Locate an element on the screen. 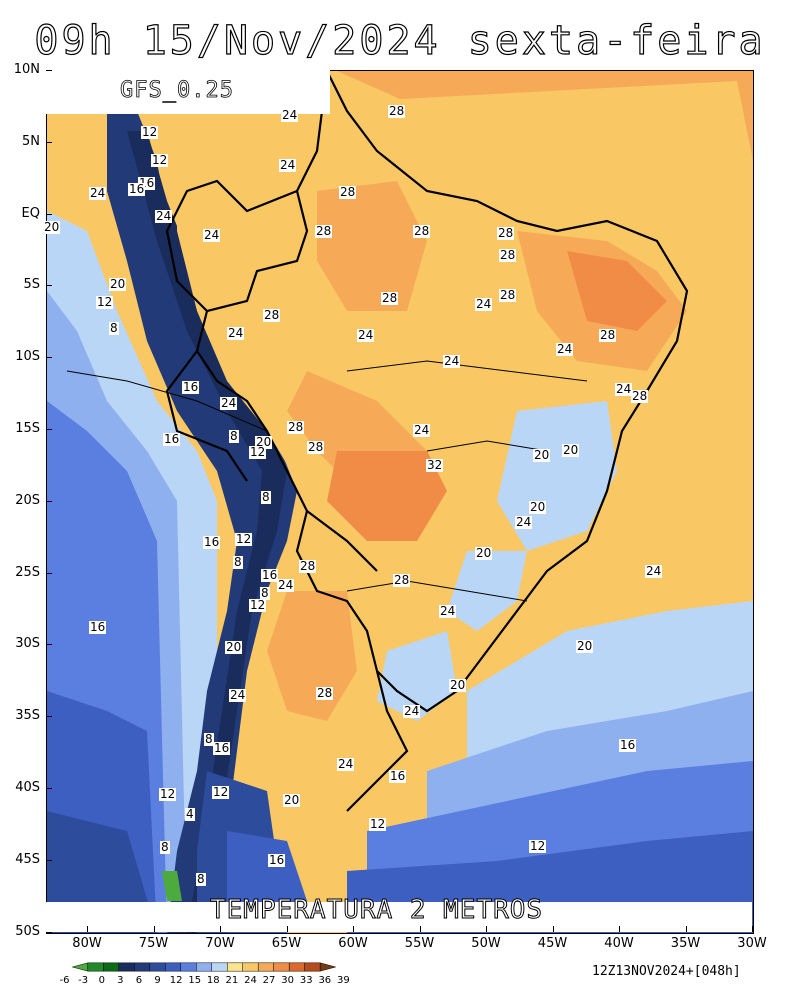  colorbar-label: 24 is located at coordinates (250, 980).